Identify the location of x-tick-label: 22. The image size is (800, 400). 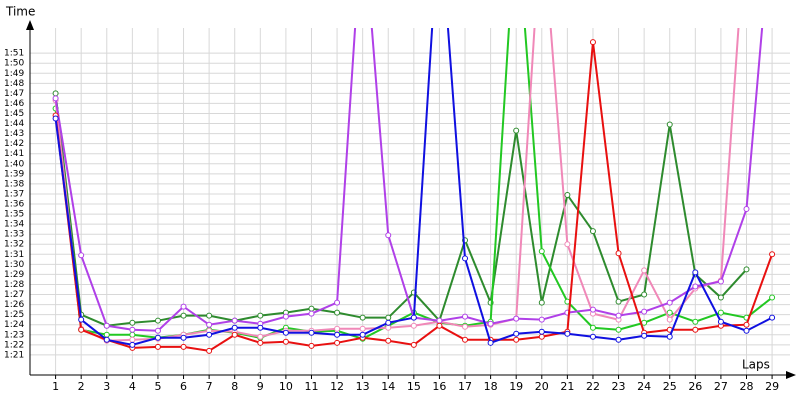
(593, 386).